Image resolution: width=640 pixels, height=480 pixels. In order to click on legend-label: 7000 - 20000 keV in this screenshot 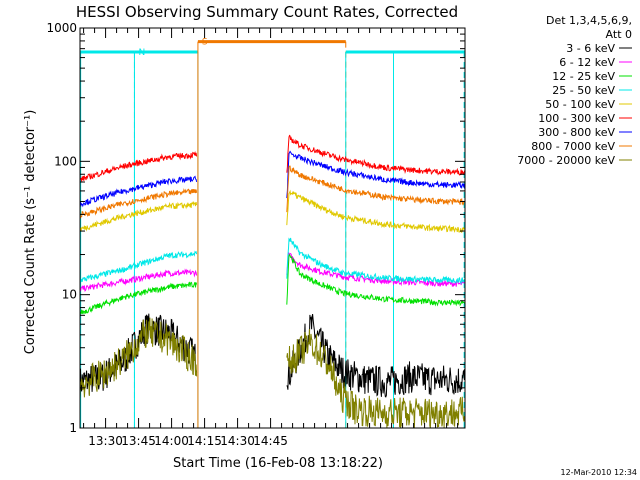, I will do `click(566, 160)`.